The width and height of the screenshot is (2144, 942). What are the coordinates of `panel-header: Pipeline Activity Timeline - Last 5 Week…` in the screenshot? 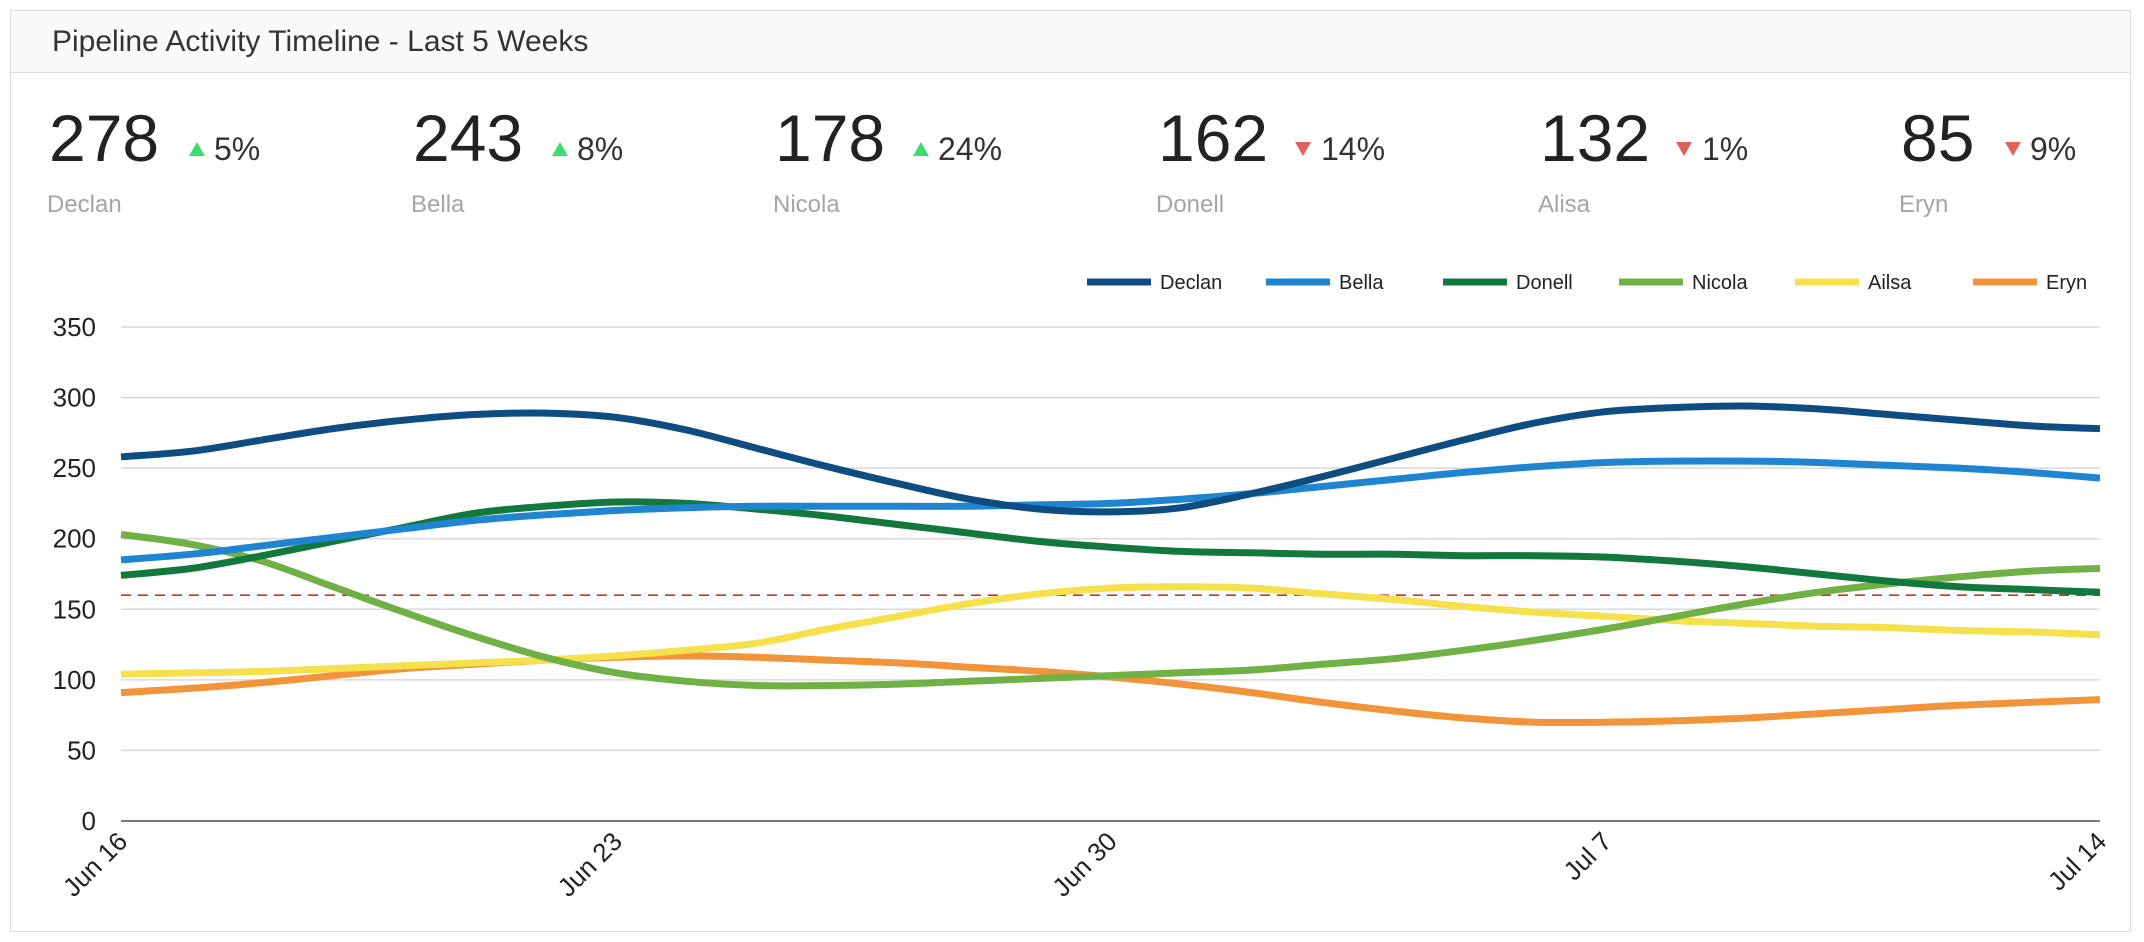 It's located at (1070, 42).